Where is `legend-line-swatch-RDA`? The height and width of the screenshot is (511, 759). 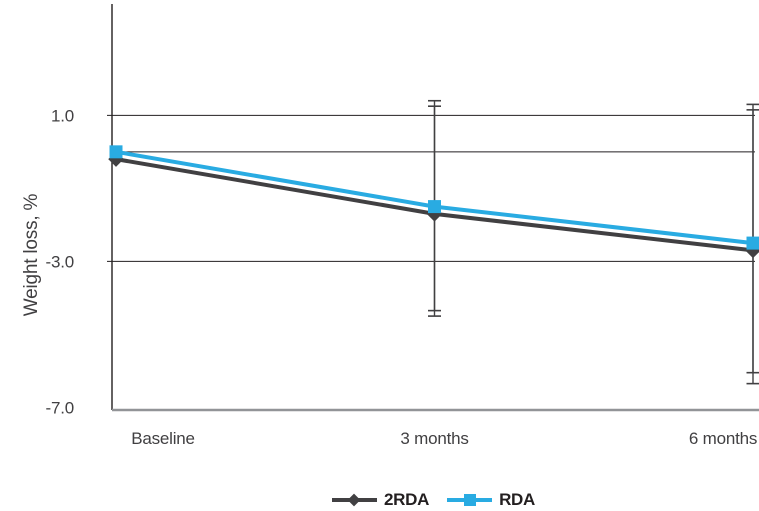 legend-line-swatch-RDA is located at coordinates (470, 500).